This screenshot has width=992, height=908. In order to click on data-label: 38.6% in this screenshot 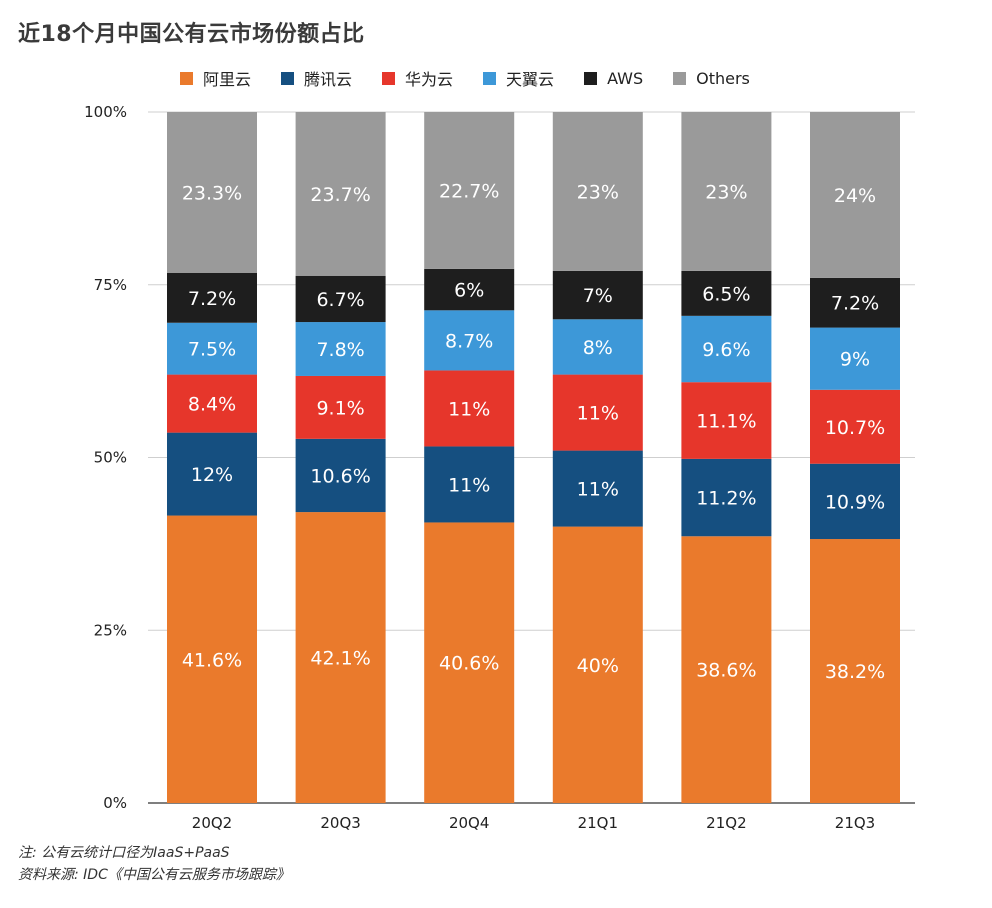, I will do `click(726, 671)`.